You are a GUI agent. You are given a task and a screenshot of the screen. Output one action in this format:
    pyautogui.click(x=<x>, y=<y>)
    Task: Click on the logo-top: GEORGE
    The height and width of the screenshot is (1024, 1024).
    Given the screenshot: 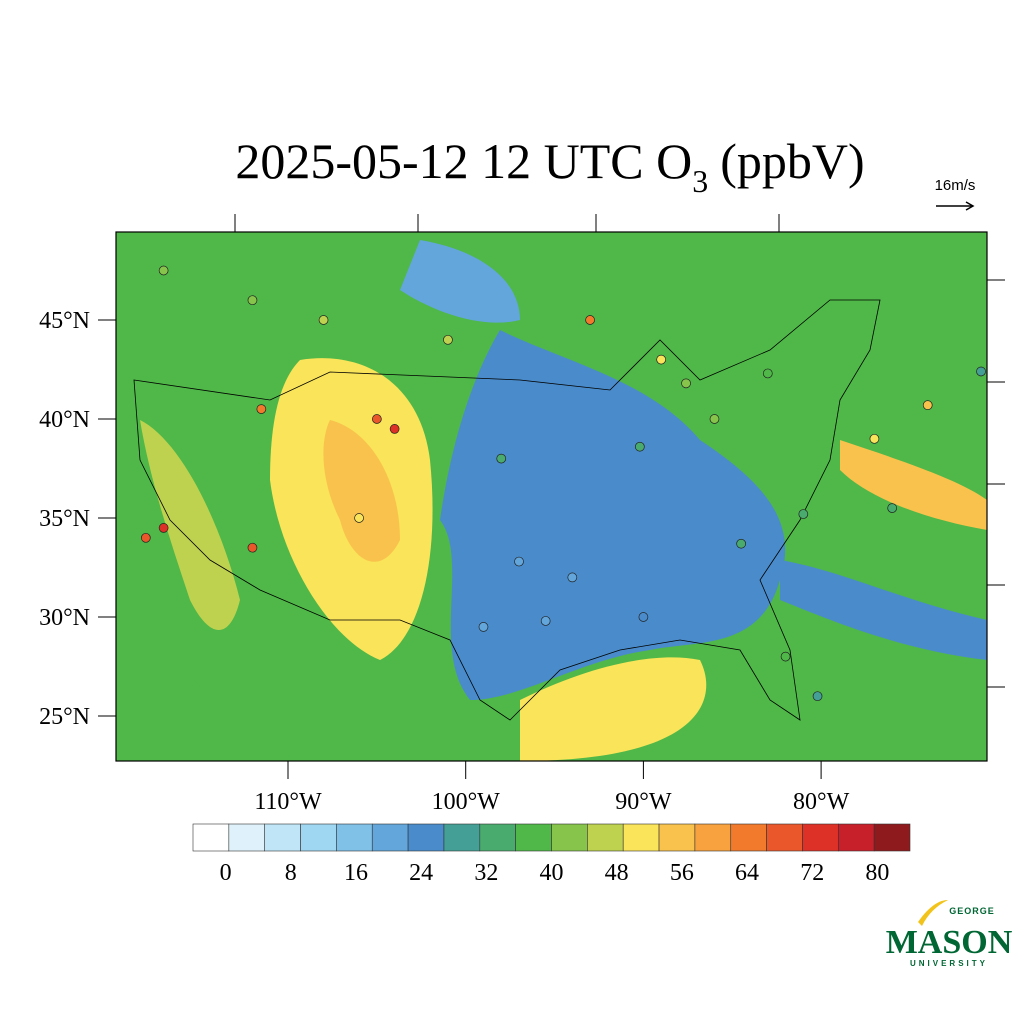 What is the action you would take?
    pyautogui.click(x=972, y=911)
    